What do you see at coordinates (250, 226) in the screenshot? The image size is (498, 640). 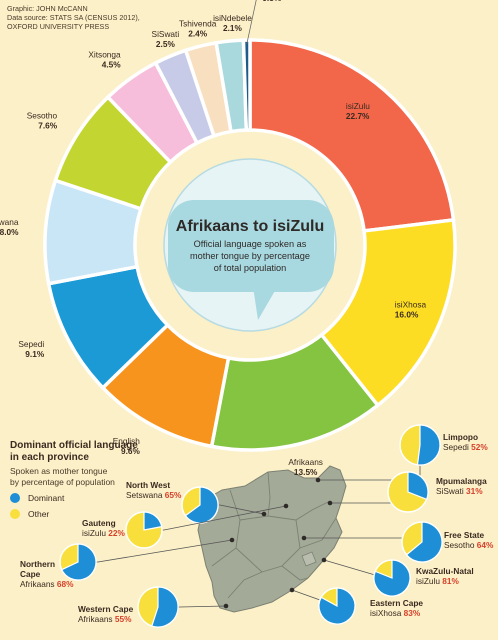 I see `center-title: Afrikaans to isiZulu` at bounding box center [250, 226].